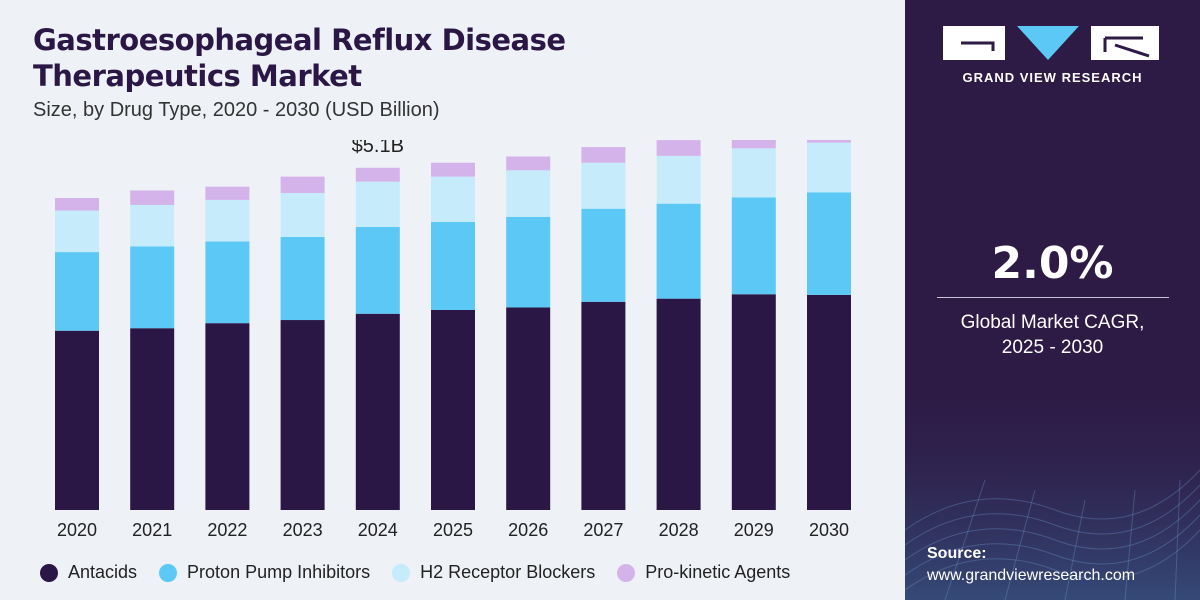 Image resolution: width=1200 pixels, height=600 pixels. What do you see at coordinates (603, 530) in the screenshot?
I see `x-tick-label-2027: 2027` at bounding box center [603, 530].